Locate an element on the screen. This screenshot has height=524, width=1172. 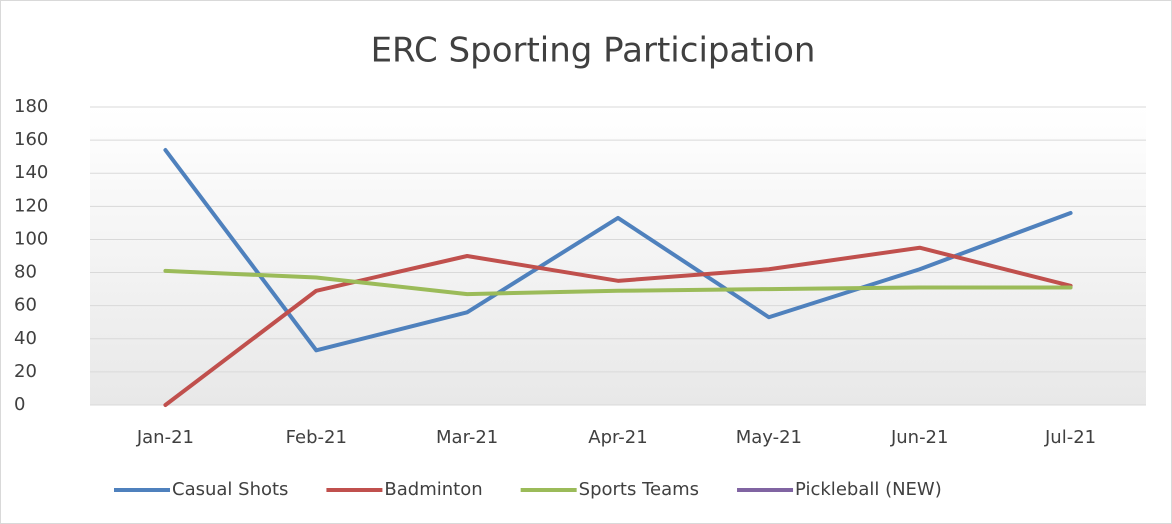
legend-label: Pickleball (NEW) is located at coordinates (868, 489).